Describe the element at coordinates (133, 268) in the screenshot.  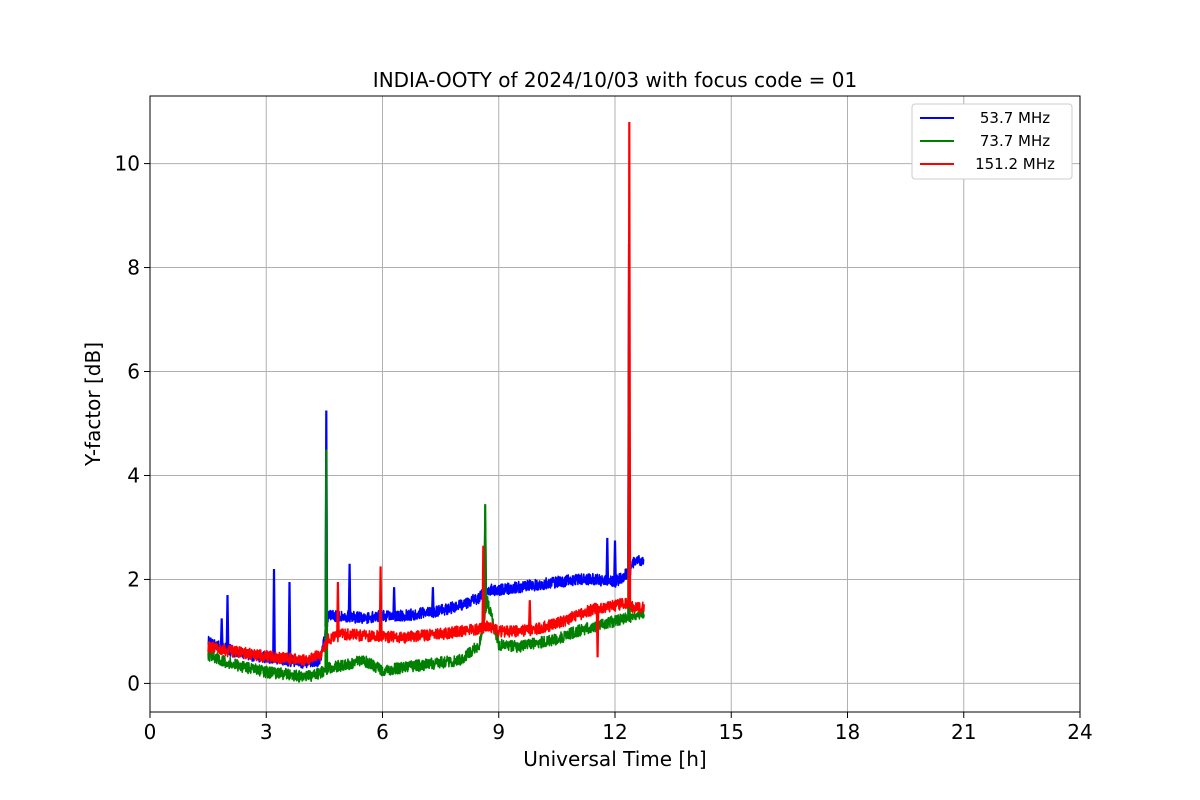
I see `y-tick-label: 8` at that location.